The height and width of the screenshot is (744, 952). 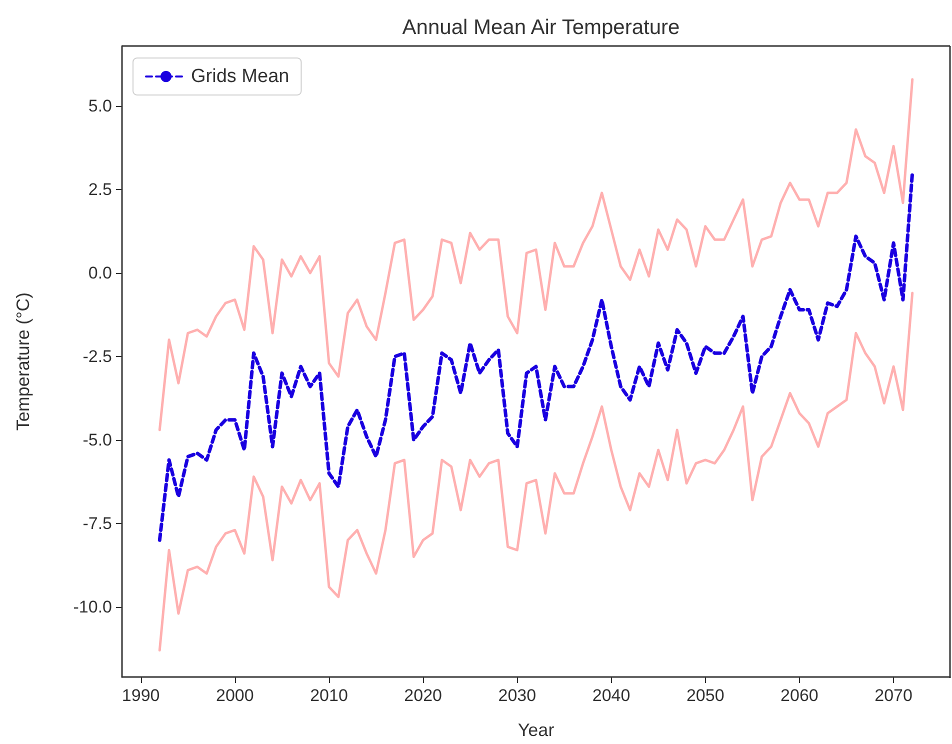 I want to click on y-tick-label: -5.0, so click(x=97, y=440).